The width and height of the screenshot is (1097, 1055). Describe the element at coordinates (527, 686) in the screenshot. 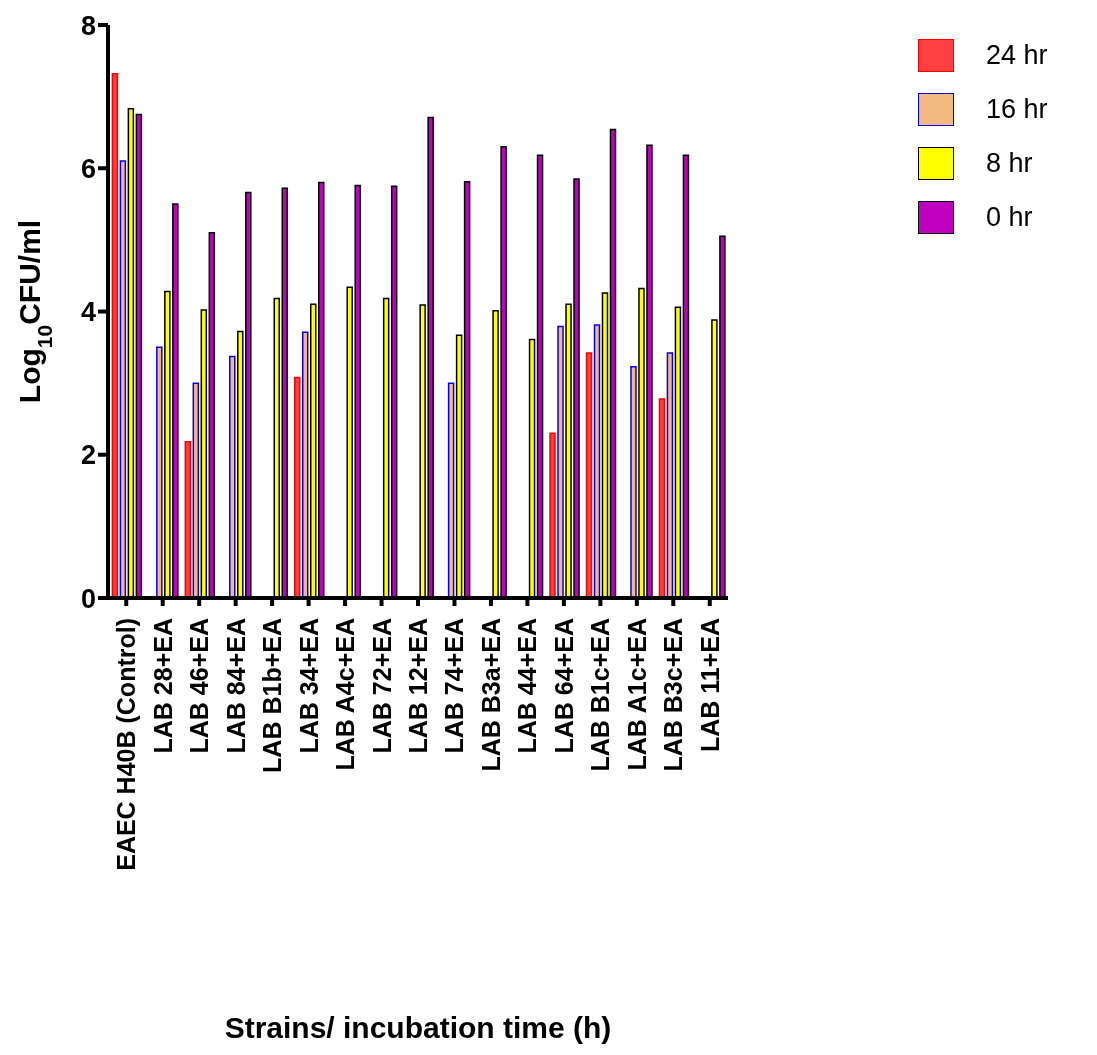

I see `x-tick-label: LAB 44+EA` at that location.